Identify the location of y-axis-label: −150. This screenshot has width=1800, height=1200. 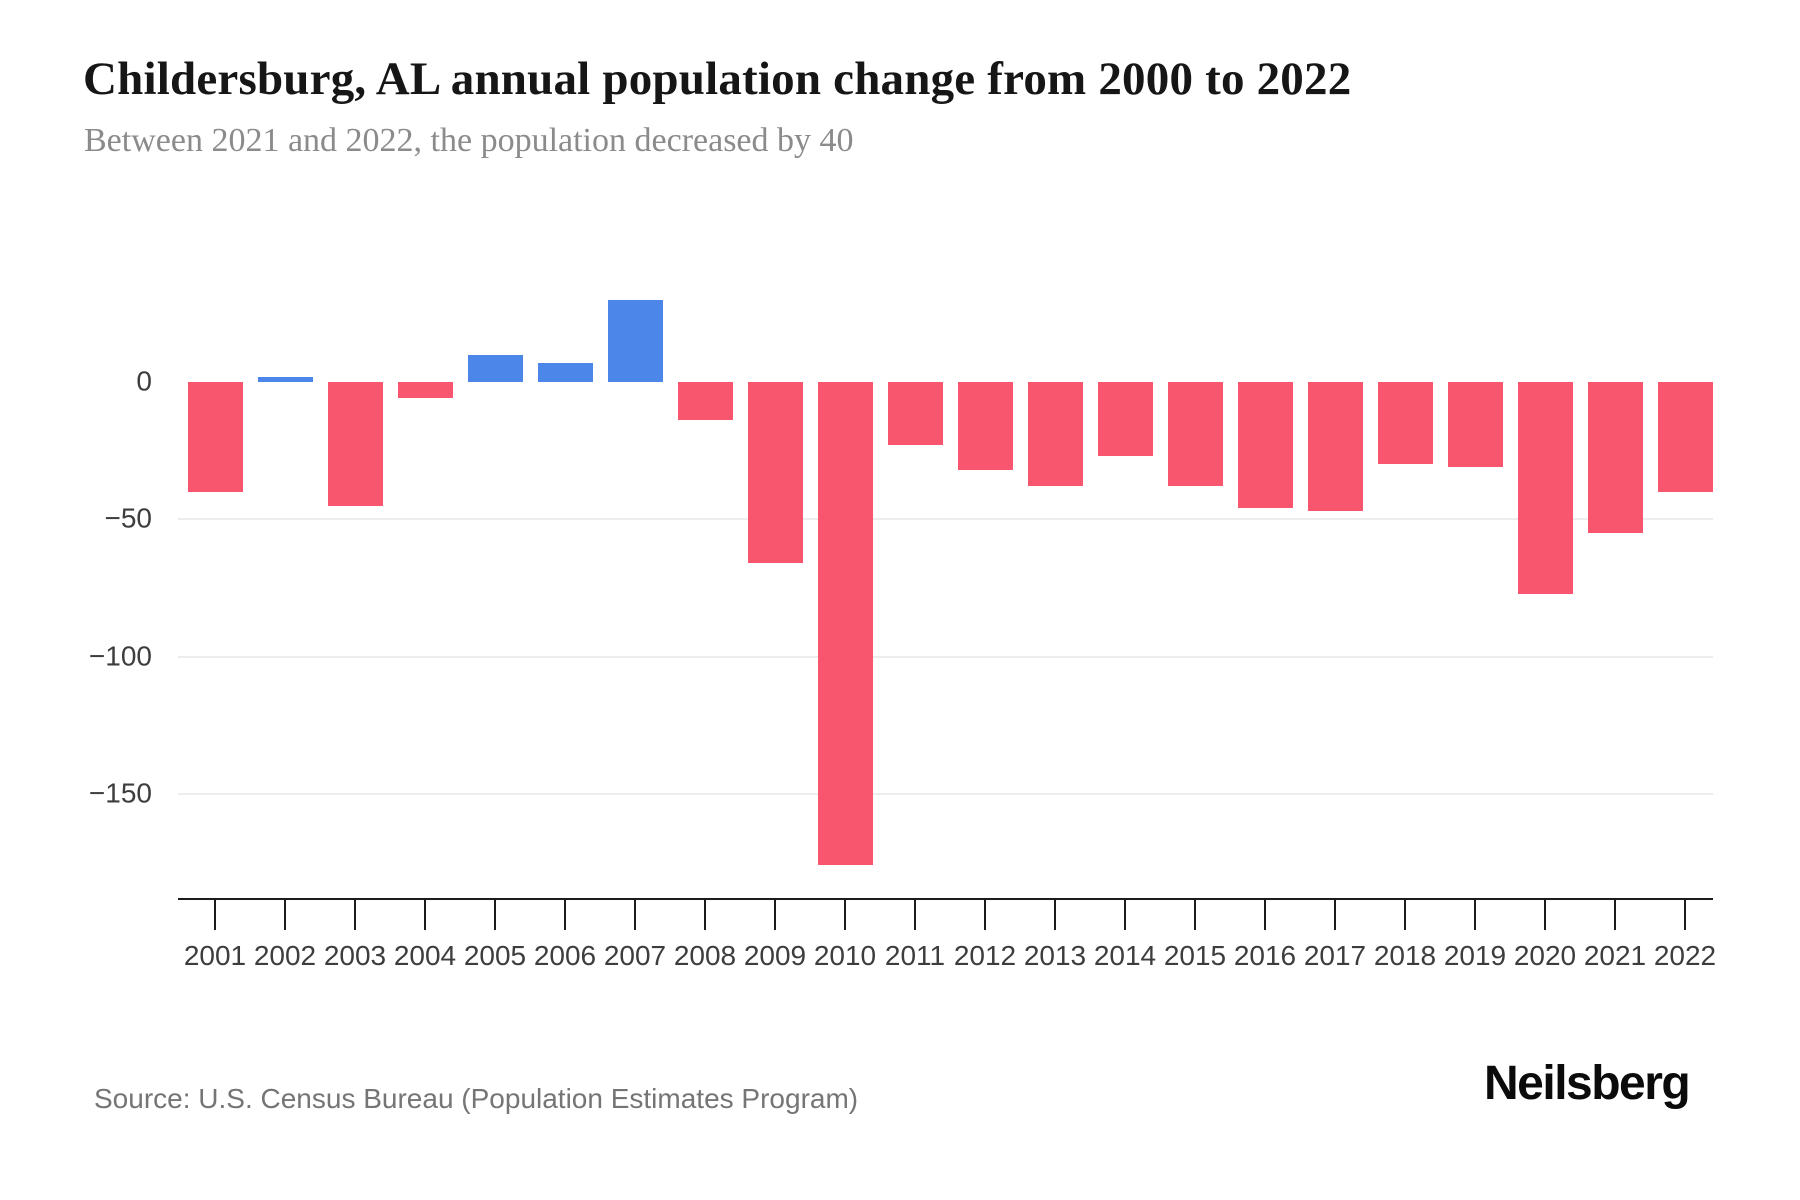
(120, 793).